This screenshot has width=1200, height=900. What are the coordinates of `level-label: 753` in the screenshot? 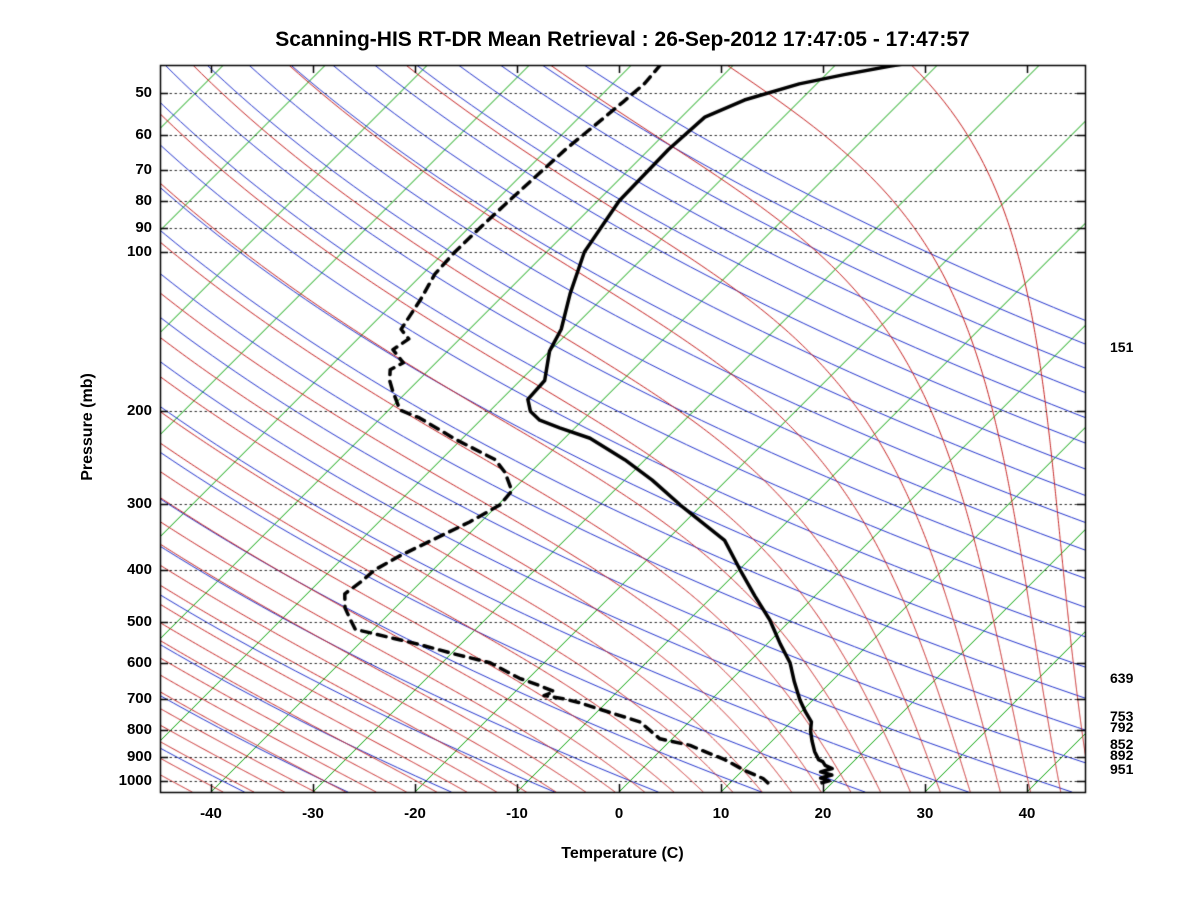 It's located at (1122, 715).